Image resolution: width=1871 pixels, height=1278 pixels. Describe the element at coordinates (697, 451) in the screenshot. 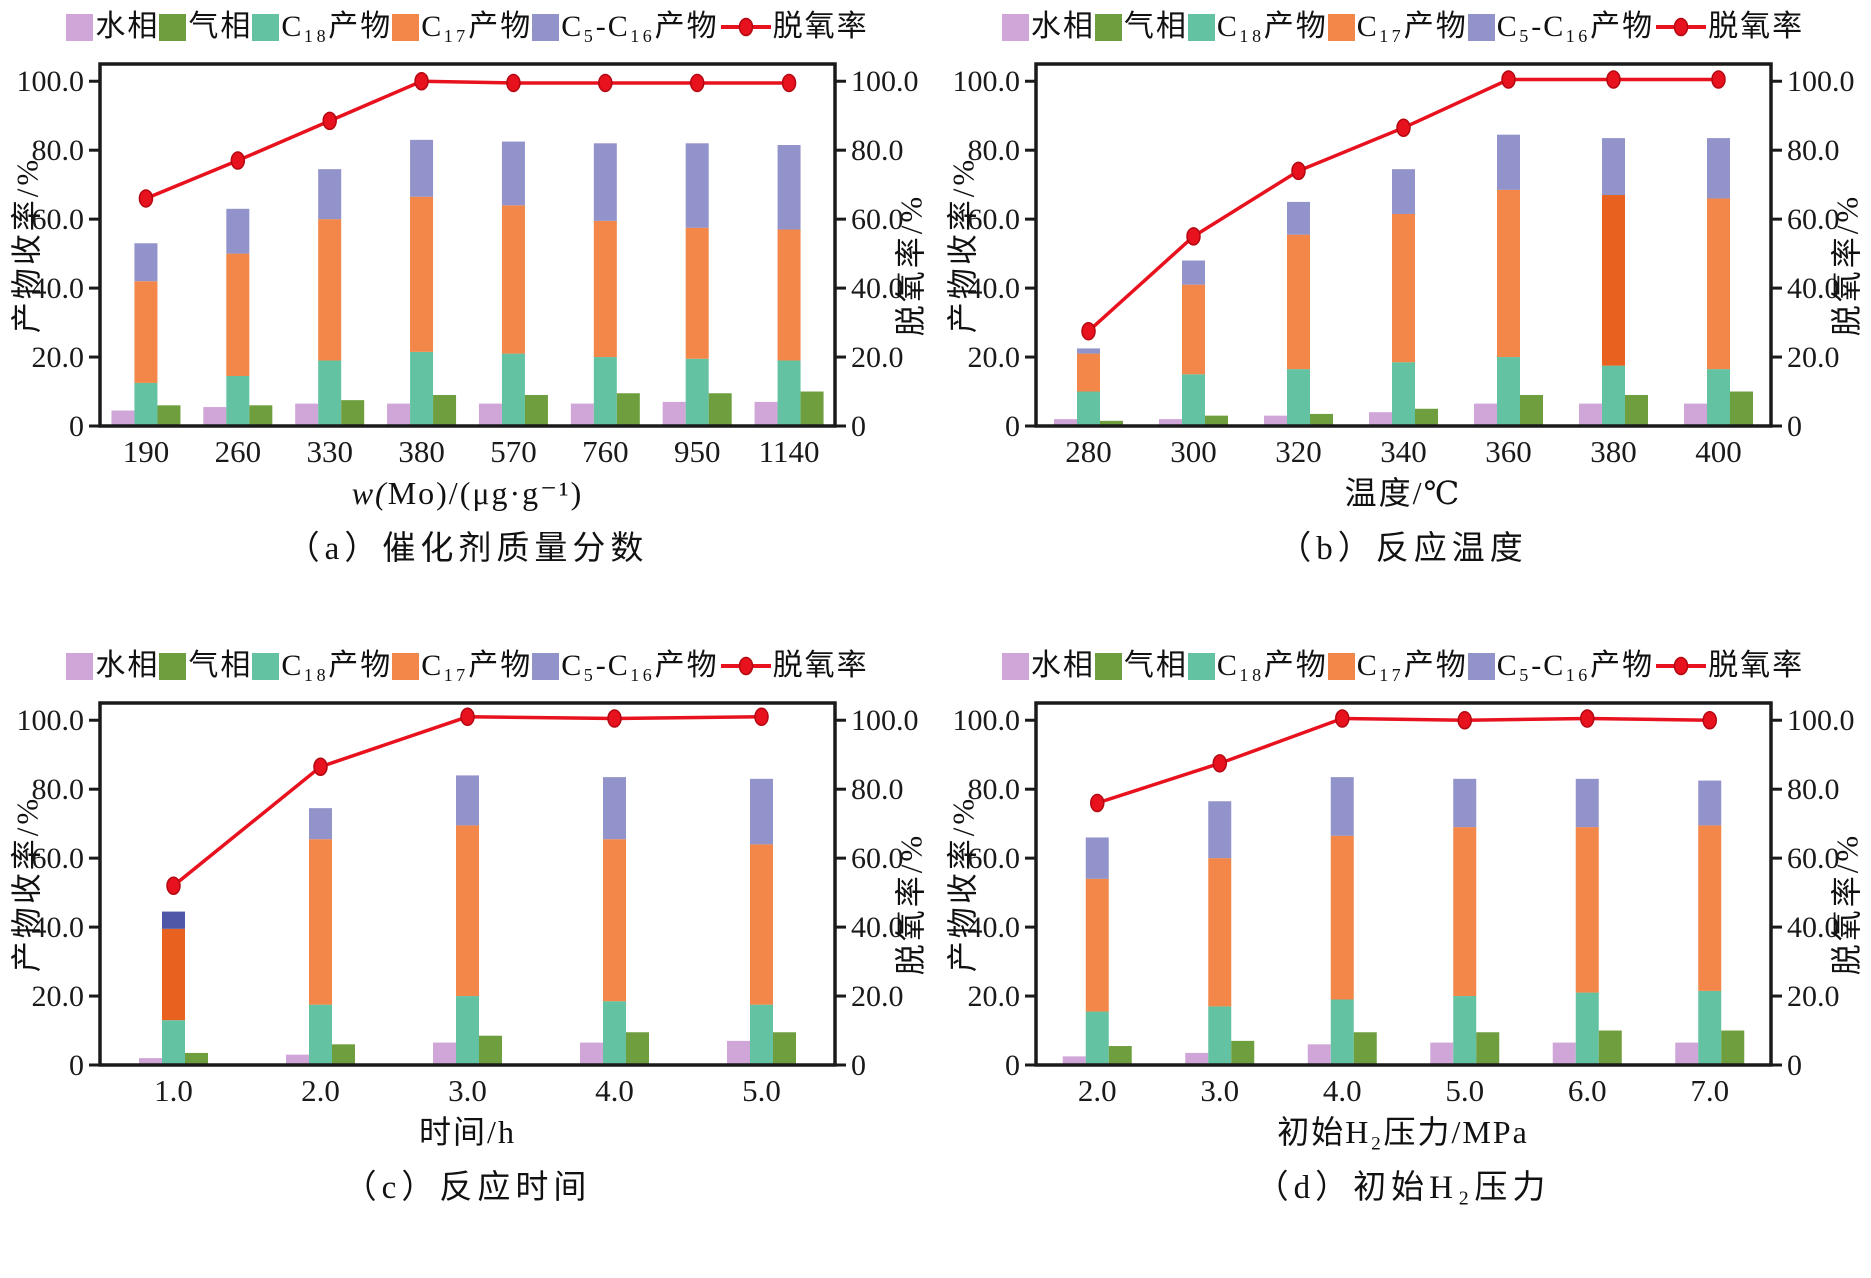

I see `svg-text: 950` at that location.